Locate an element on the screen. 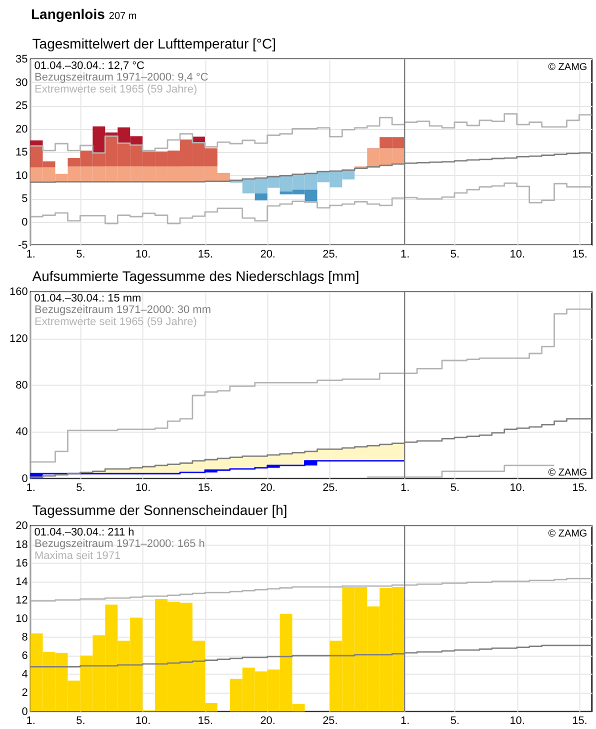 This screenshot has width=596, height=729. y-tick-label: 8 is located at coordinates (25, 638).